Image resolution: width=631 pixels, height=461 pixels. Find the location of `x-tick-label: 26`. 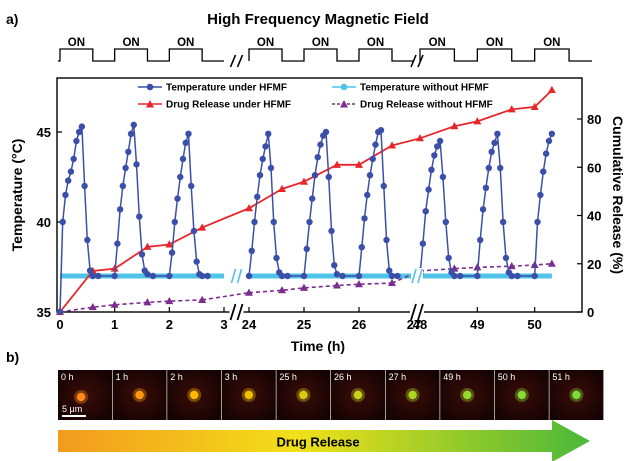

x-tick-label: 26 is located at coordinates (359, 324).